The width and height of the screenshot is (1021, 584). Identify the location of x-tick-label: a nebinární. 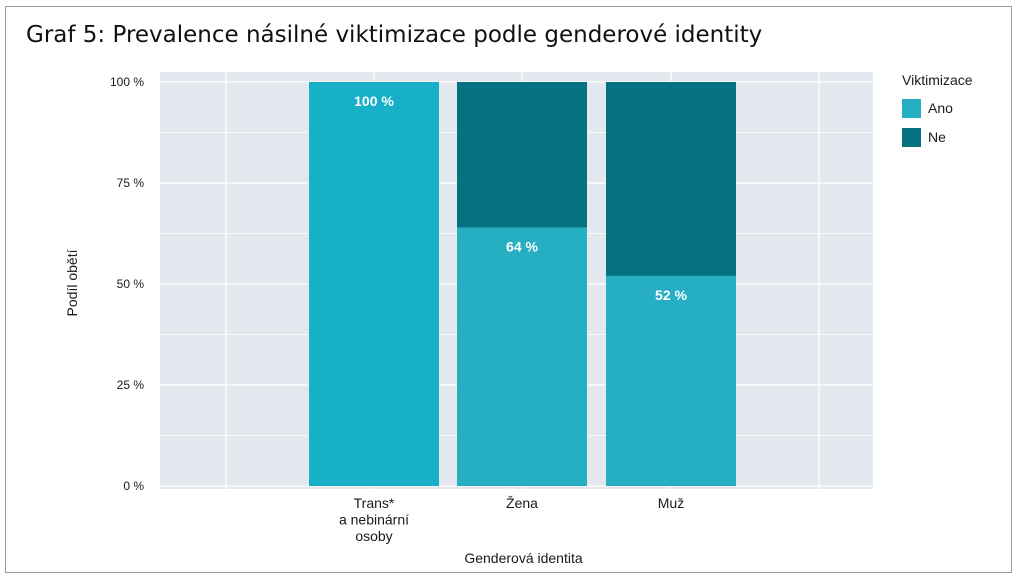
(374, 520).